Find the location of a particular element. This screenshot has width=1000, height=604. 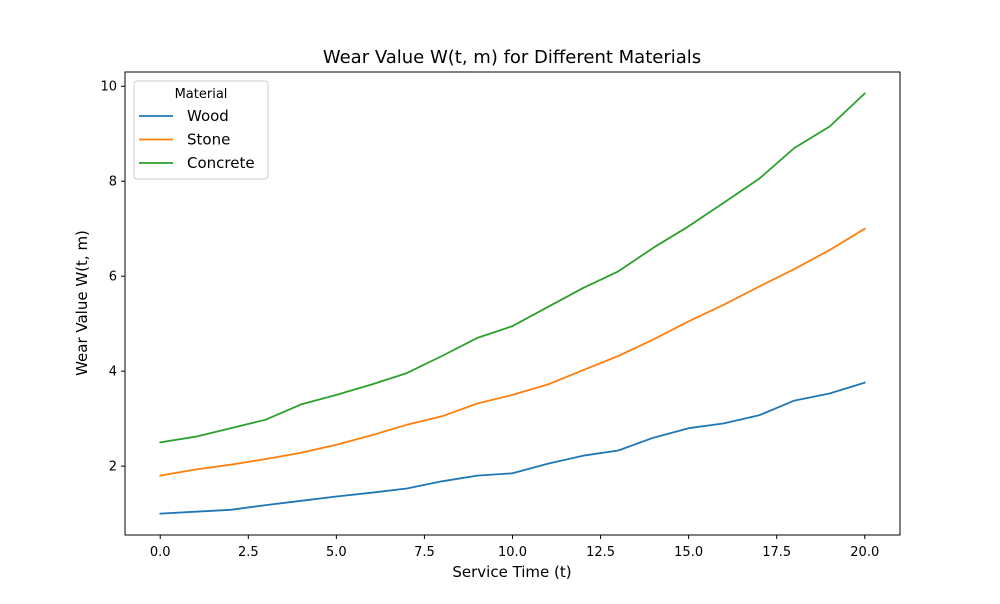

x-tick-label: 17.5 is located at coordinates (776, 552).